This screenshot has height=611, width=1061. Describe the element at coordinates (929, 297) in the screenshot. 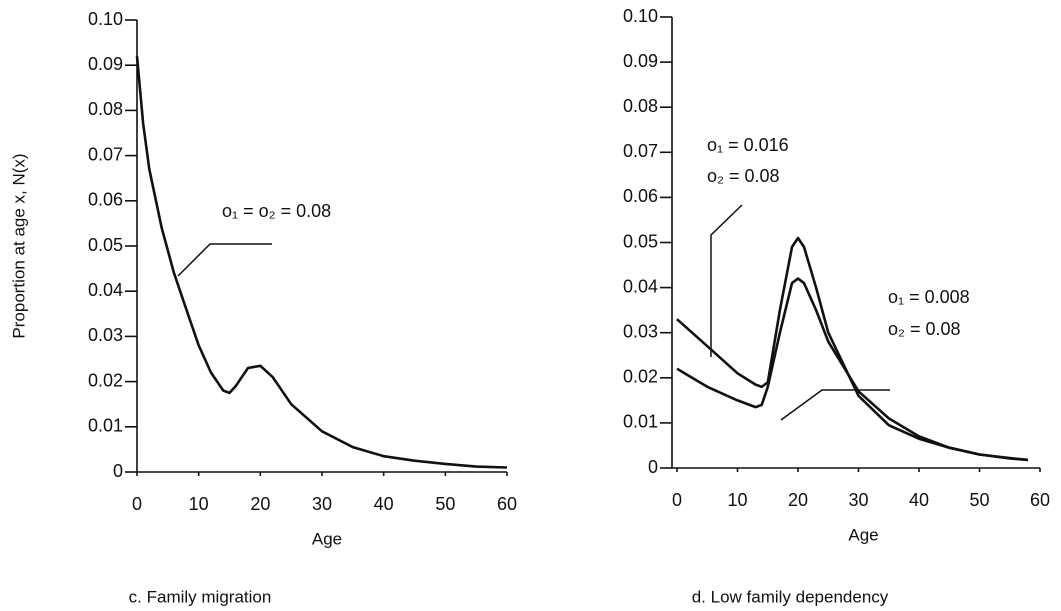

I see `annotation: o₁ = 0.008` at that location.